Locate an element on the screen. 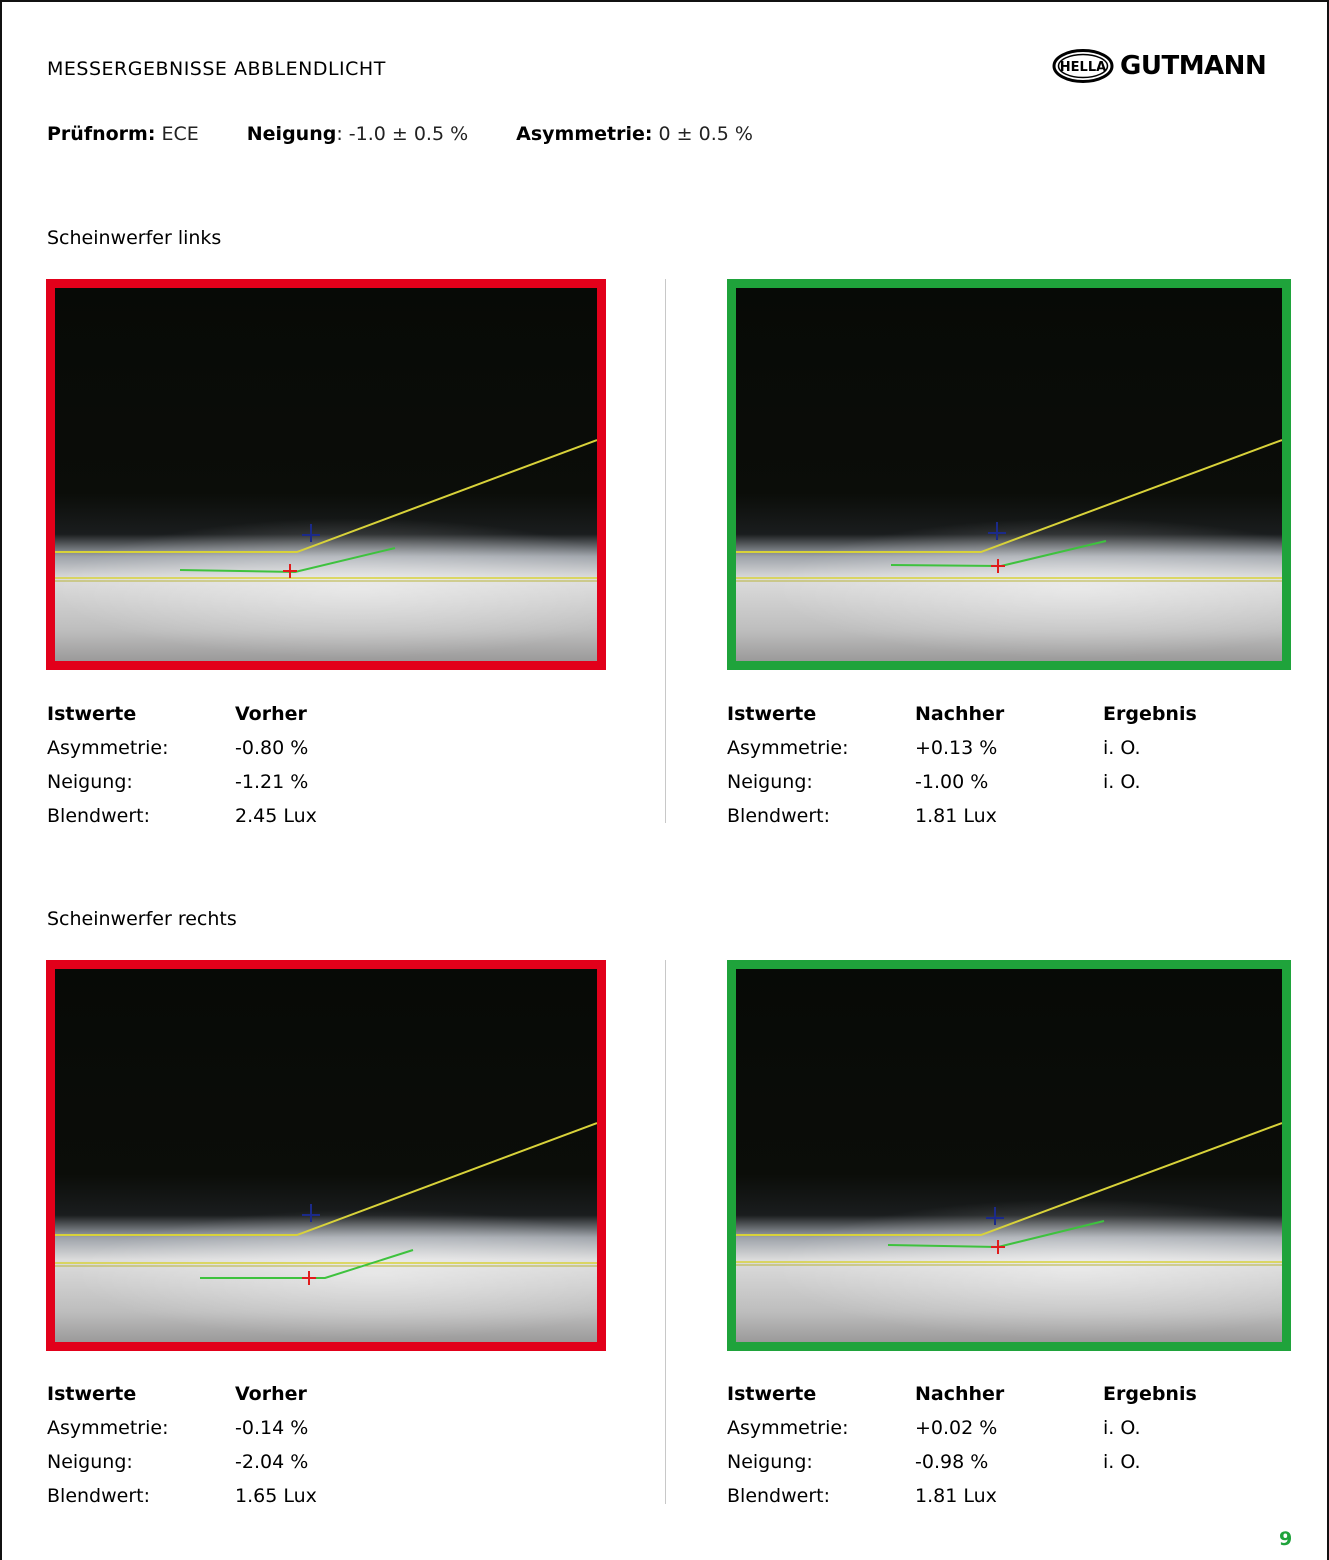  row-value: -0.98 % is located at coordinates (952, 1462).